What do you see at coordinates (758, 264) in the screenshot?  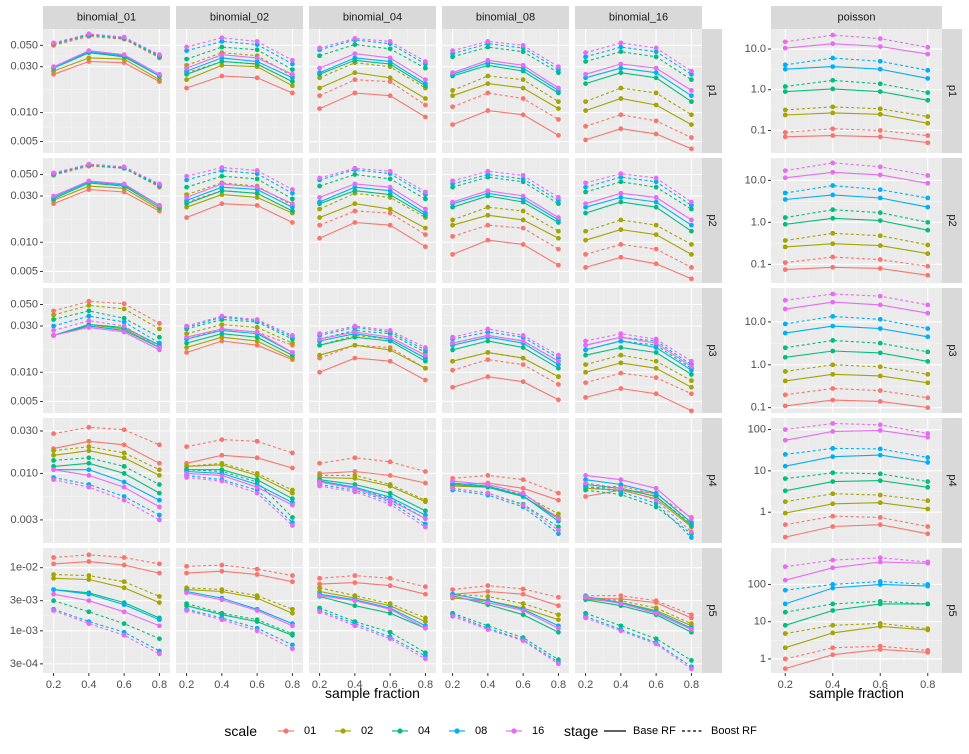 I see `y-tick-label: 0.1` at bounding box center [758, 264].